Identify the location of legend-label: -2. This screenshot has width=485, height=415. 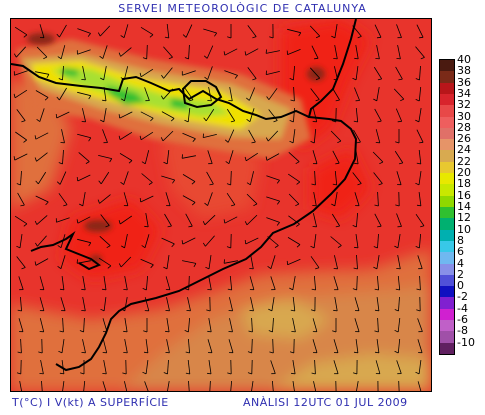
(462, 297).